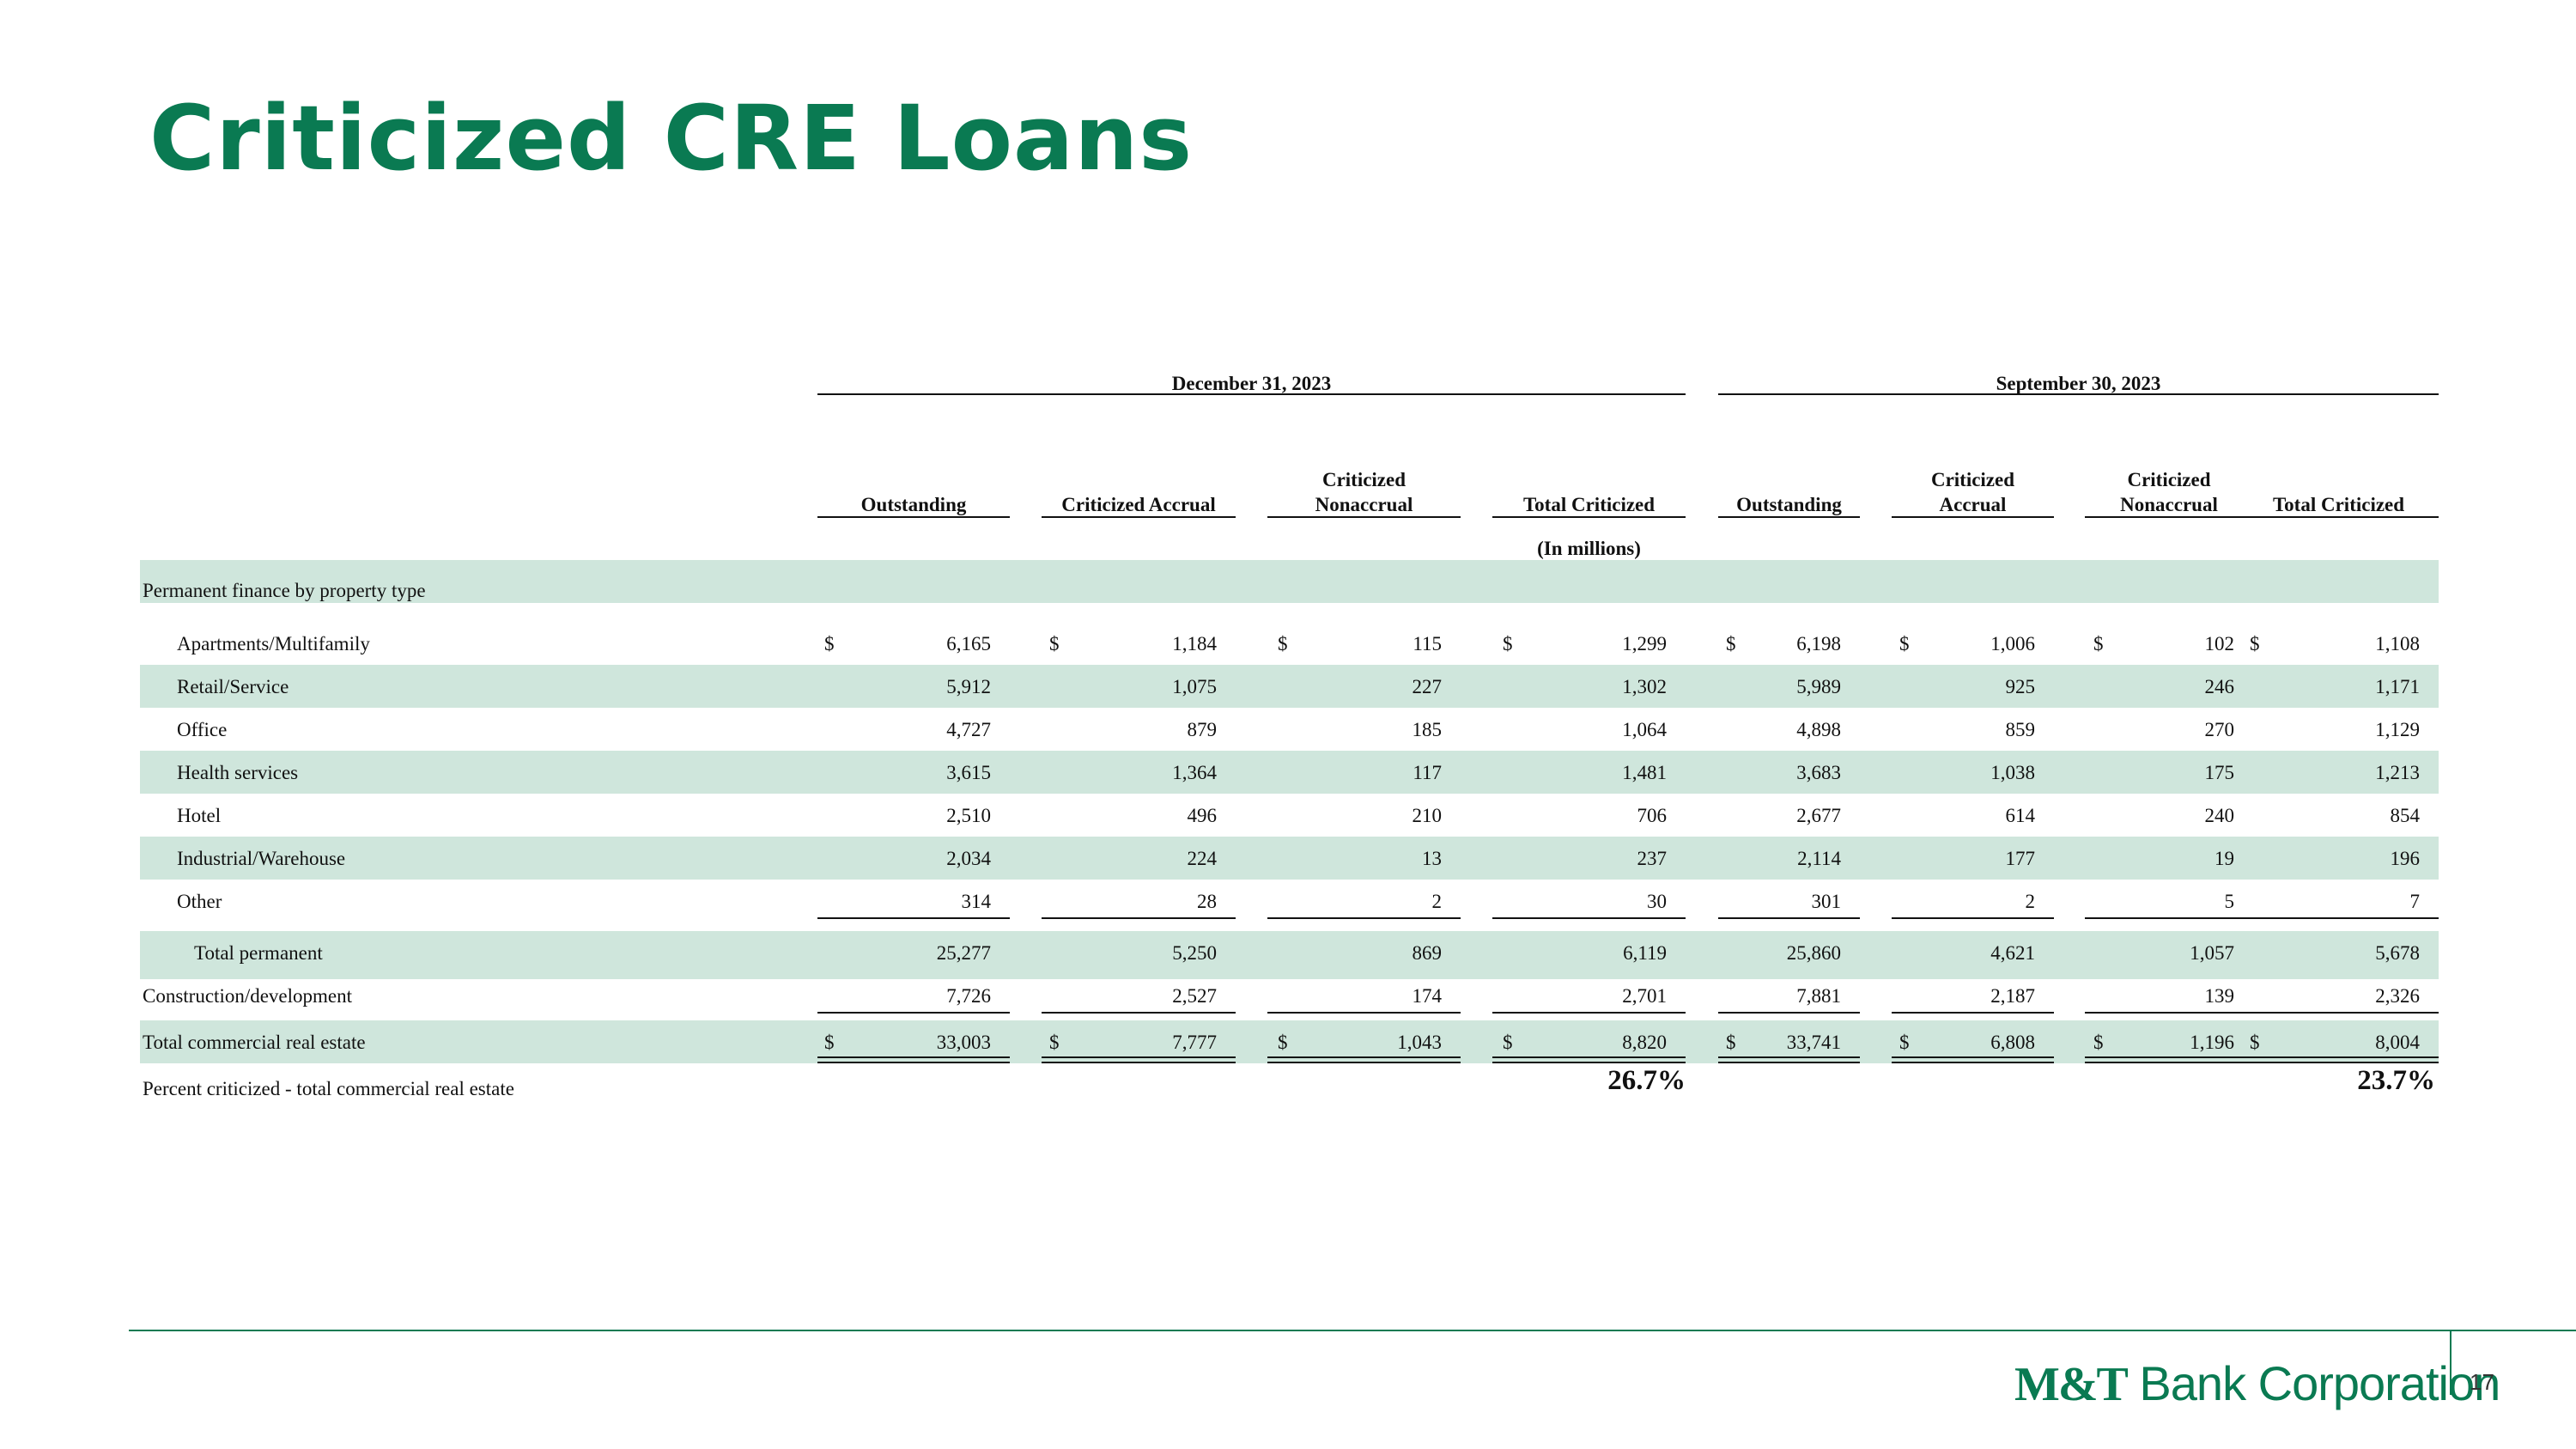  Describe the element at coordinates (2219, 686) in the screenshot. I see `table-cell: 246` at that location.